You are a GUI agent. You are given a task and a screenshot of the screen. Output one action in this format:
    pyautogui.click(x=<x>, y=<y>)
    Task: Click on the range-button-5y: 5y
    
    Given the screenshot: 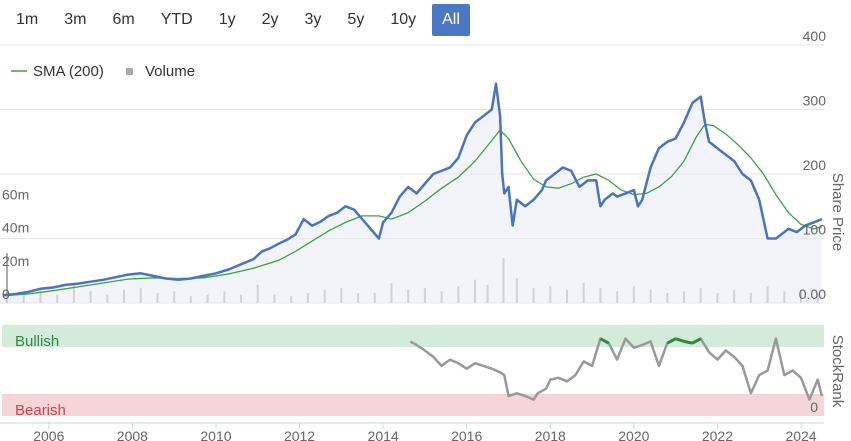 What is the action you would take?
    pyautogui.click(x=355, y=20)
    